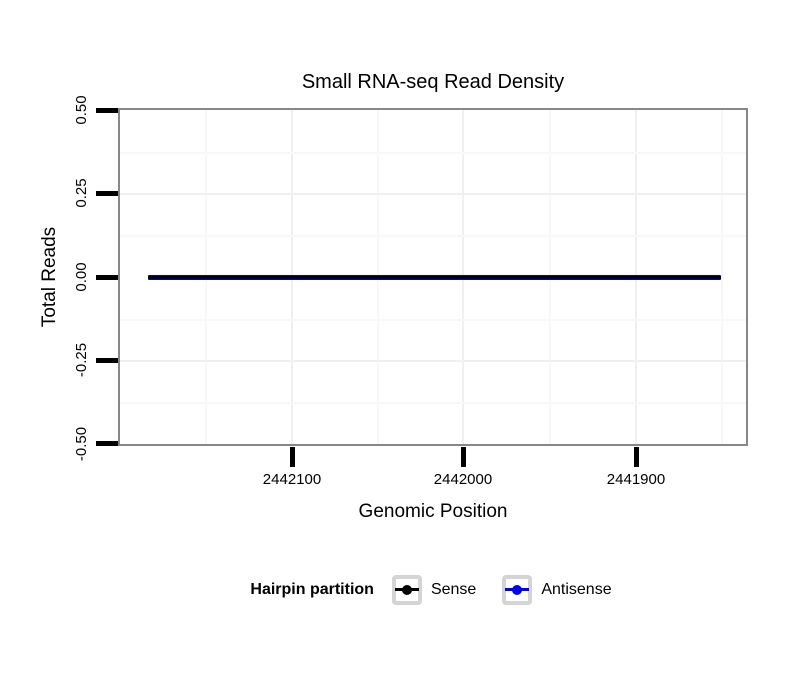 This screenshot has width=810, height=690. Describe the element at coordinates (312, 589) in the screenshot. I see `legend-title: Hairpin partition` at that location.